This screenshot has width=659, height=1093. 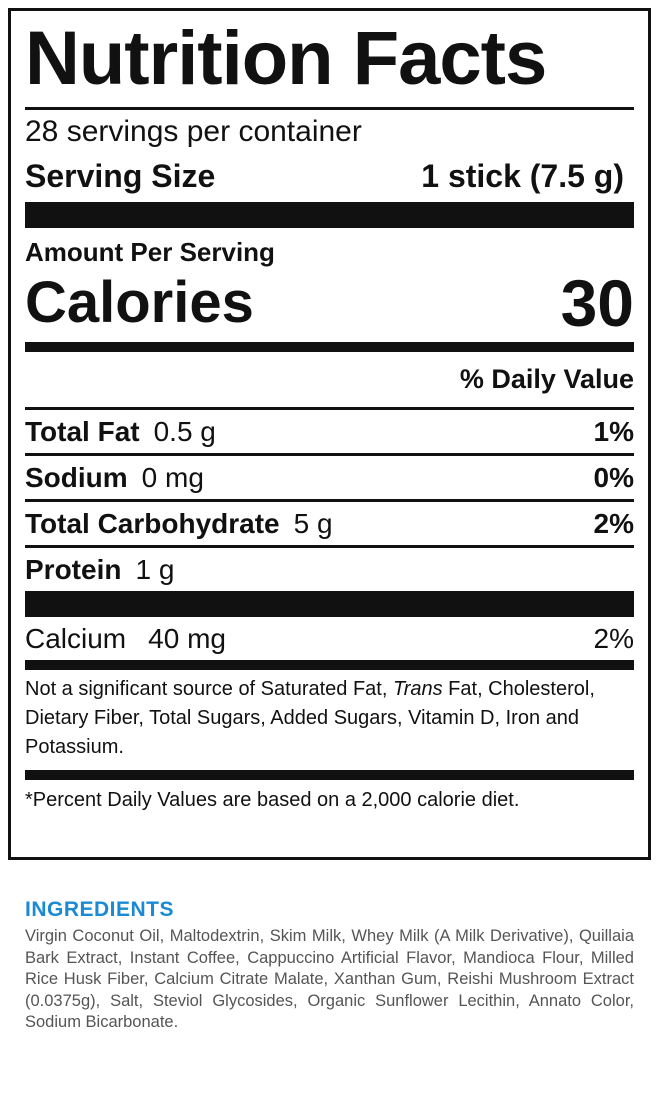 What do you see at coordinates (139, 302) in the screenshot?
I see `calories-label: Calories` at bounding box center [139, 302].